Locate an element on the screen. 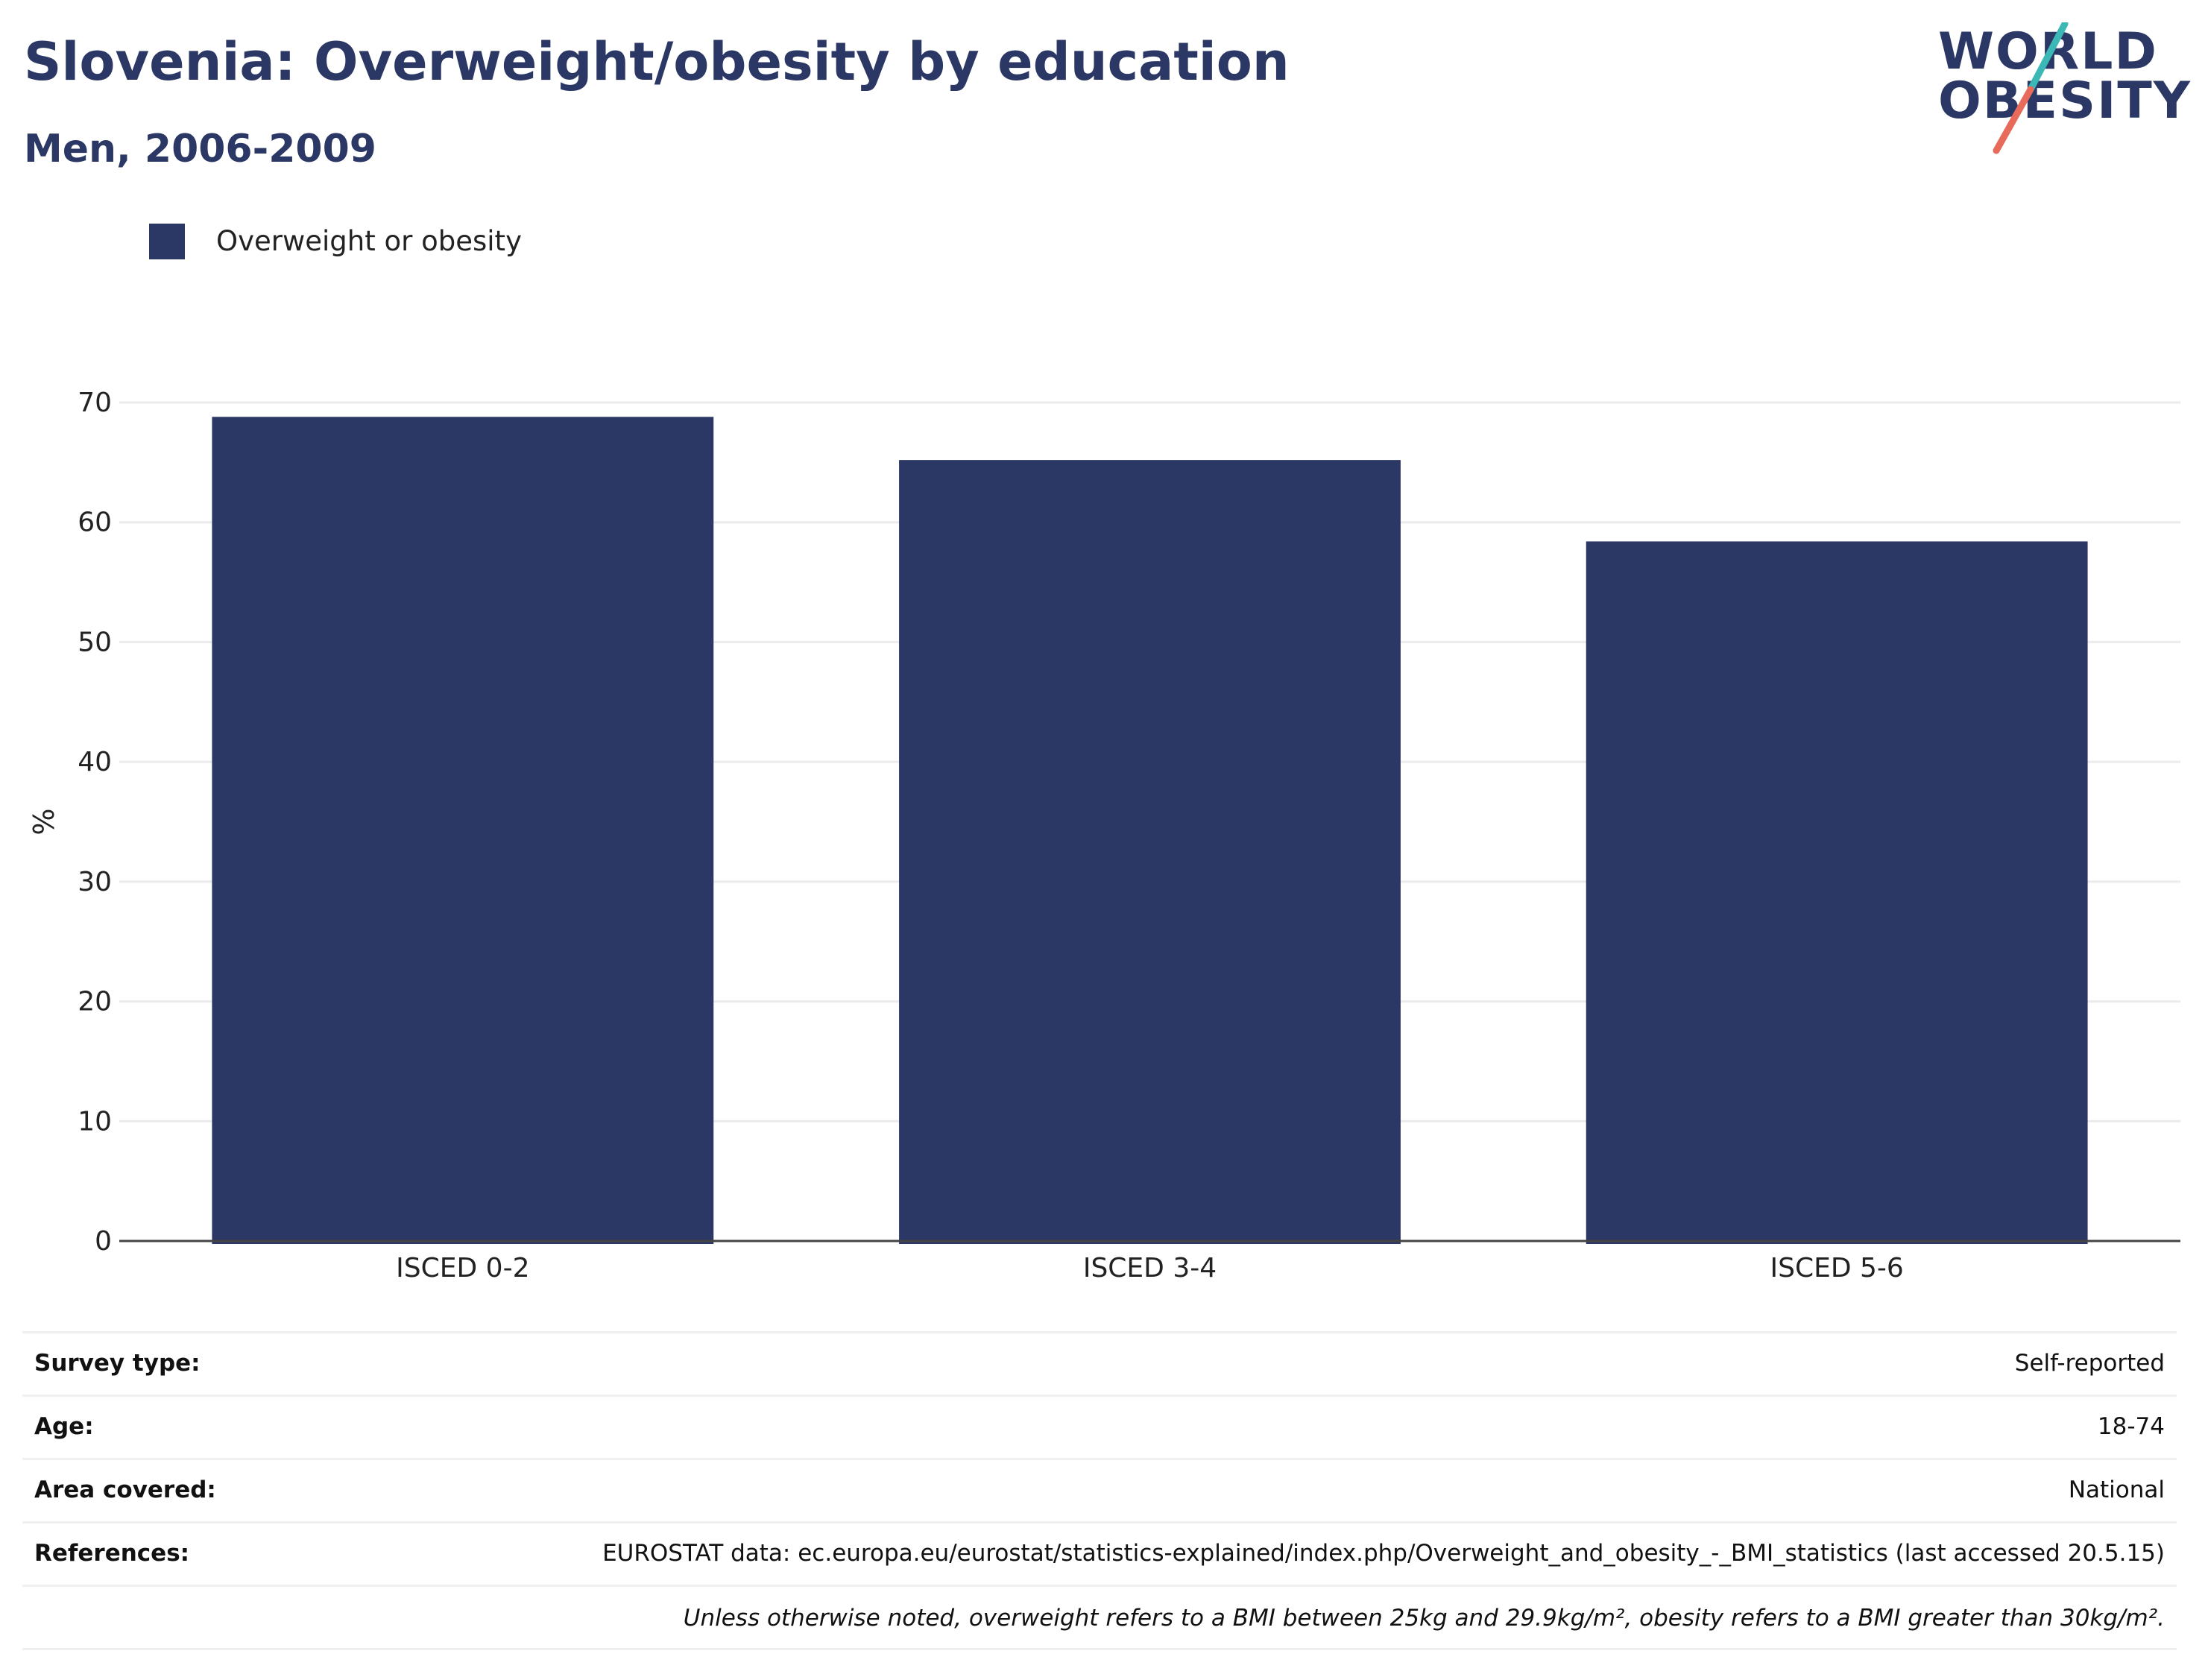 The height and width of the screenshot is (1680, 2205). info-row-area-covered: Area covered: National is located at coordinates (1099, 1489).